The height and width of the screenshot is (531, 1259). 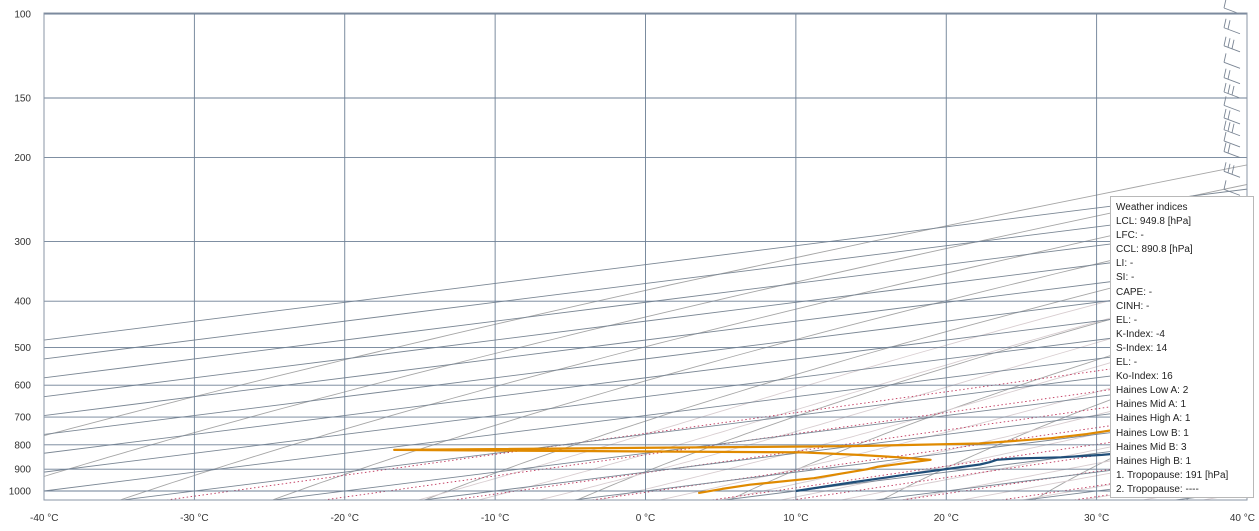 What do you see at coordinates (20, 254) in the screenshot?
I see `y-tick-labels: 100 150 200 300 400 500 600 700 800 900 1000` at bounding box center [20, 254].